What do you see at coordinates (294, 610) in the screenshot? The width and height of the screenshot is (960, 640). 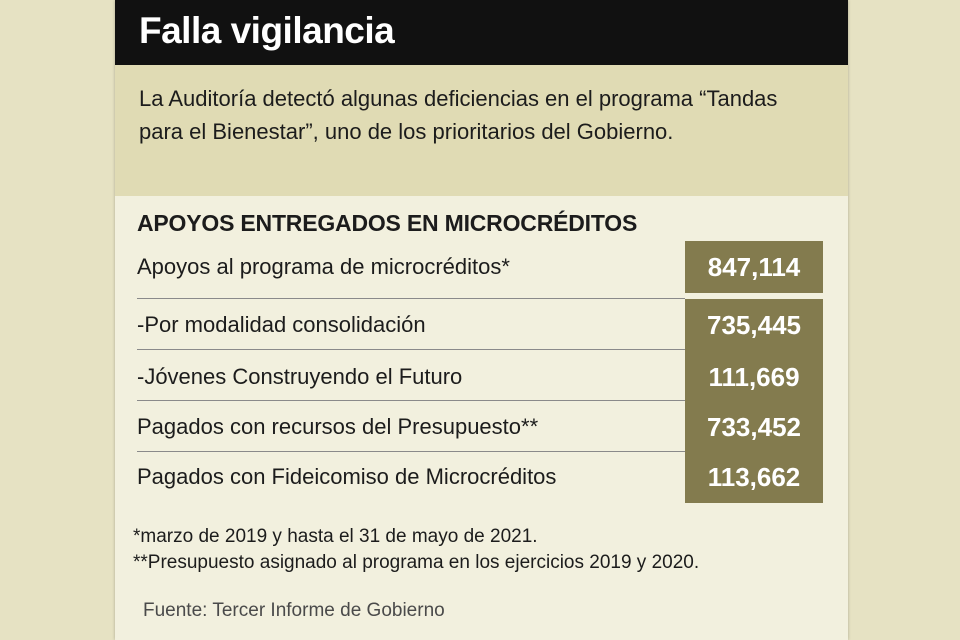 I see `source-credit: Fuente: Tercer Informe de Gobierno` at bounding box center [294, 610].